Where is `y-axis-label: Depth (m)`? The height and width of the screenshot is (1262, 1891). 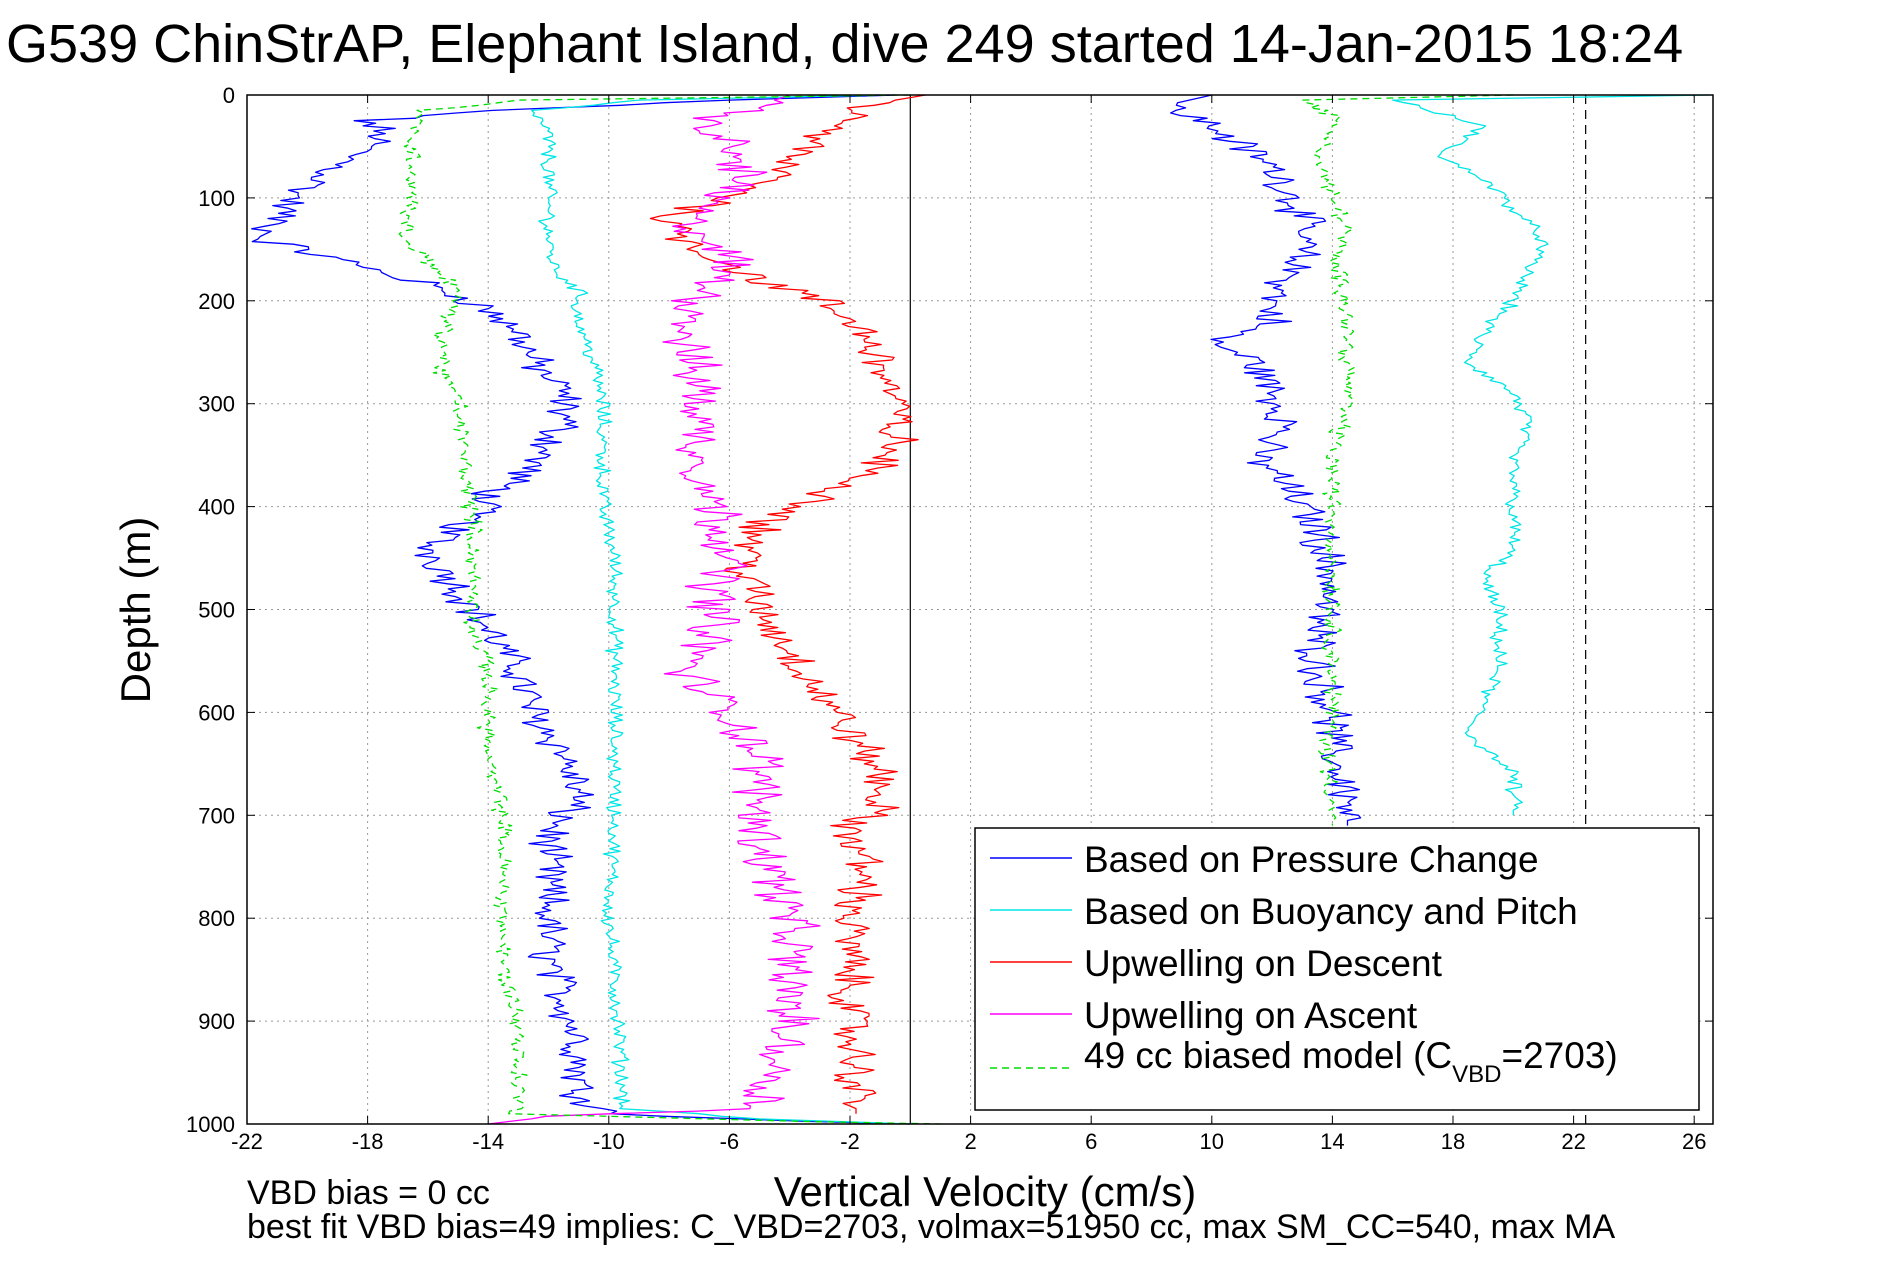
y-axis-label: Depth (m) is located at coordinates (135, 610).